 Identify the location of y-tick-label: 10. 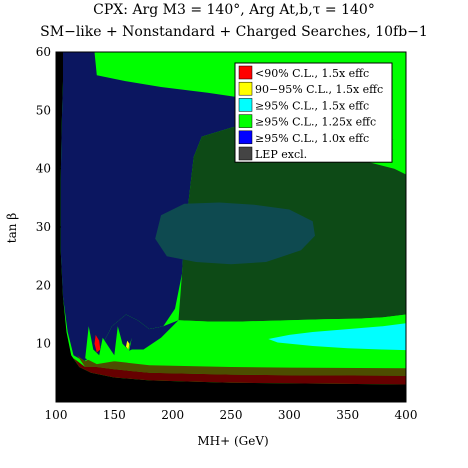
(43, 344).